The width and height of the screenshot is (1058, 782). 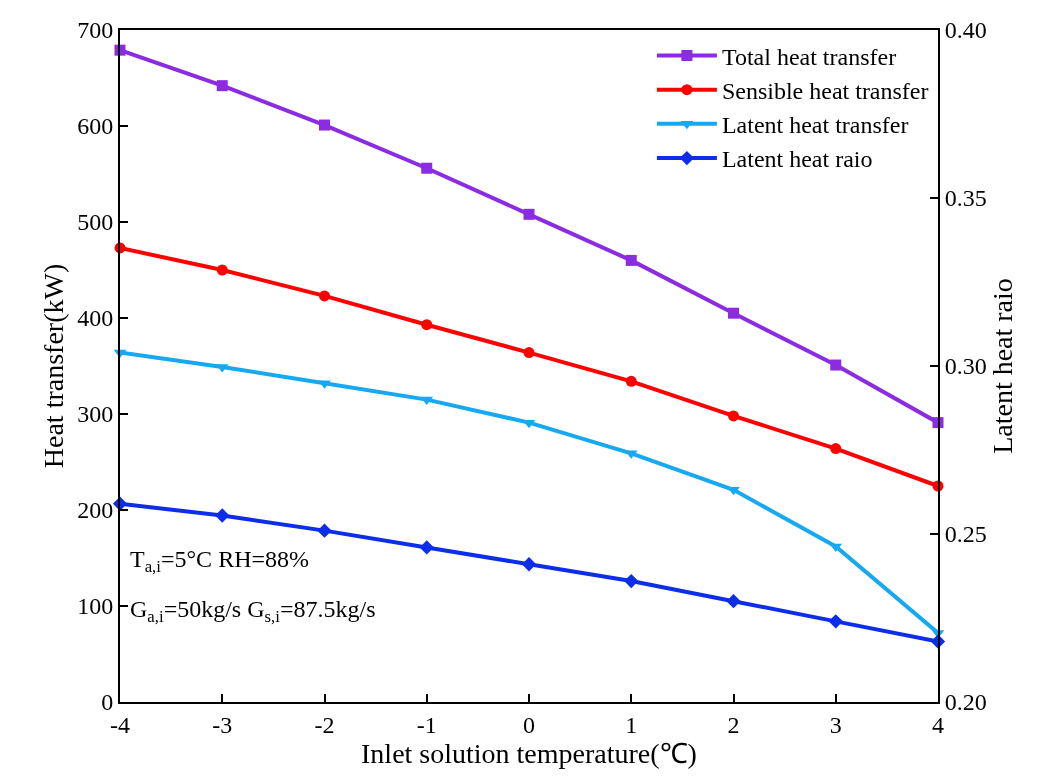 I want to click on y-tick-label: 100, so click(x=95, y=606).